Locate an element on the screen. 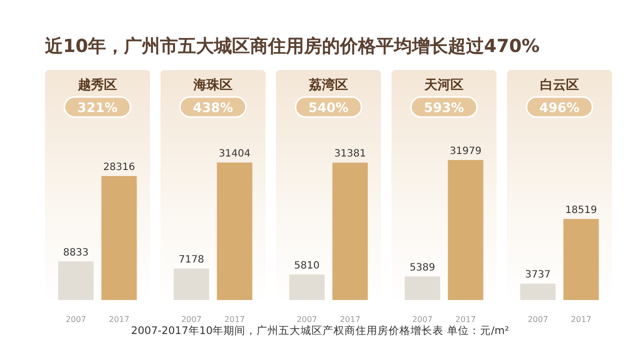 The image size is (640, 360). data-label: 31404 is located at coordinates (234, 154).